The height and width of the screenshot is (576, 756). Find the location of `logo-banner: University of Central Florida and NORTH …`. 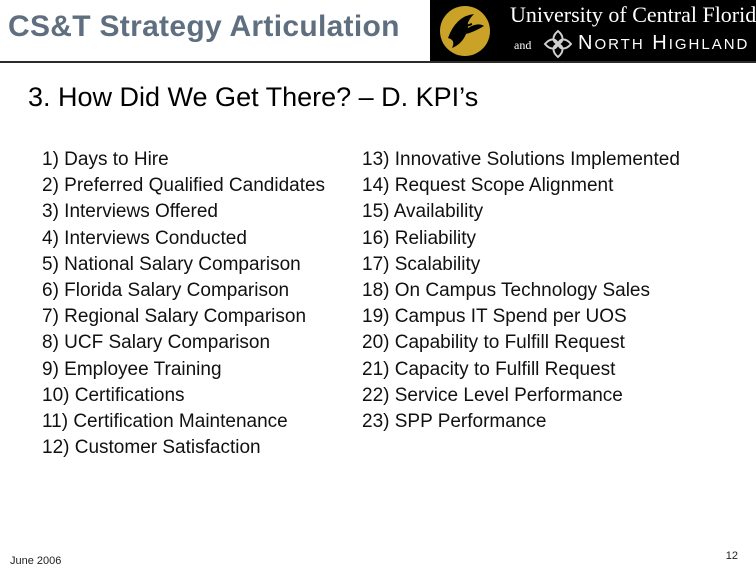

logo-banner: University of Central Florida and NORTH … is located at coordinates (593, 31).